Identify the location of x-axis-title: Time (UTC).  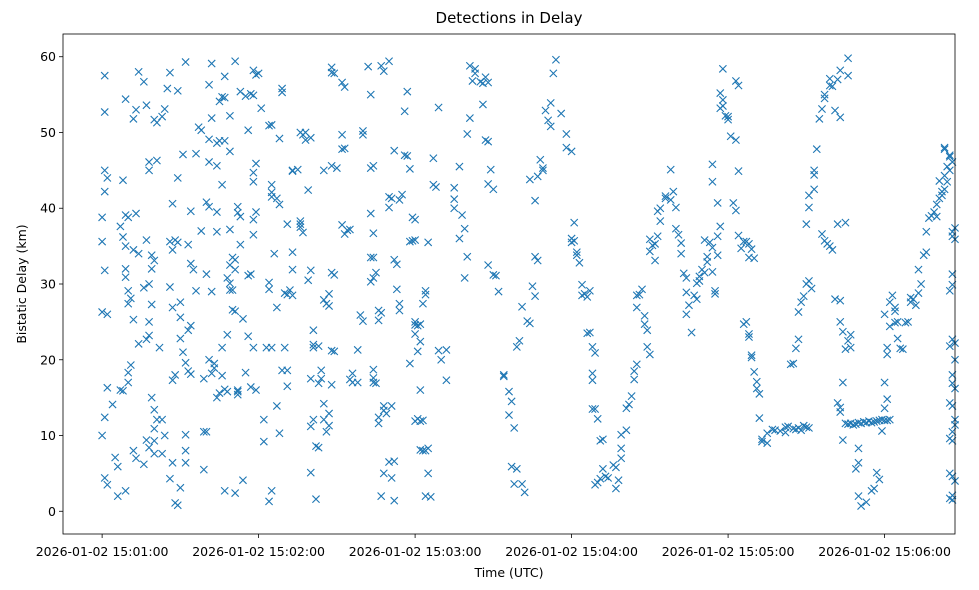
(508, 572).